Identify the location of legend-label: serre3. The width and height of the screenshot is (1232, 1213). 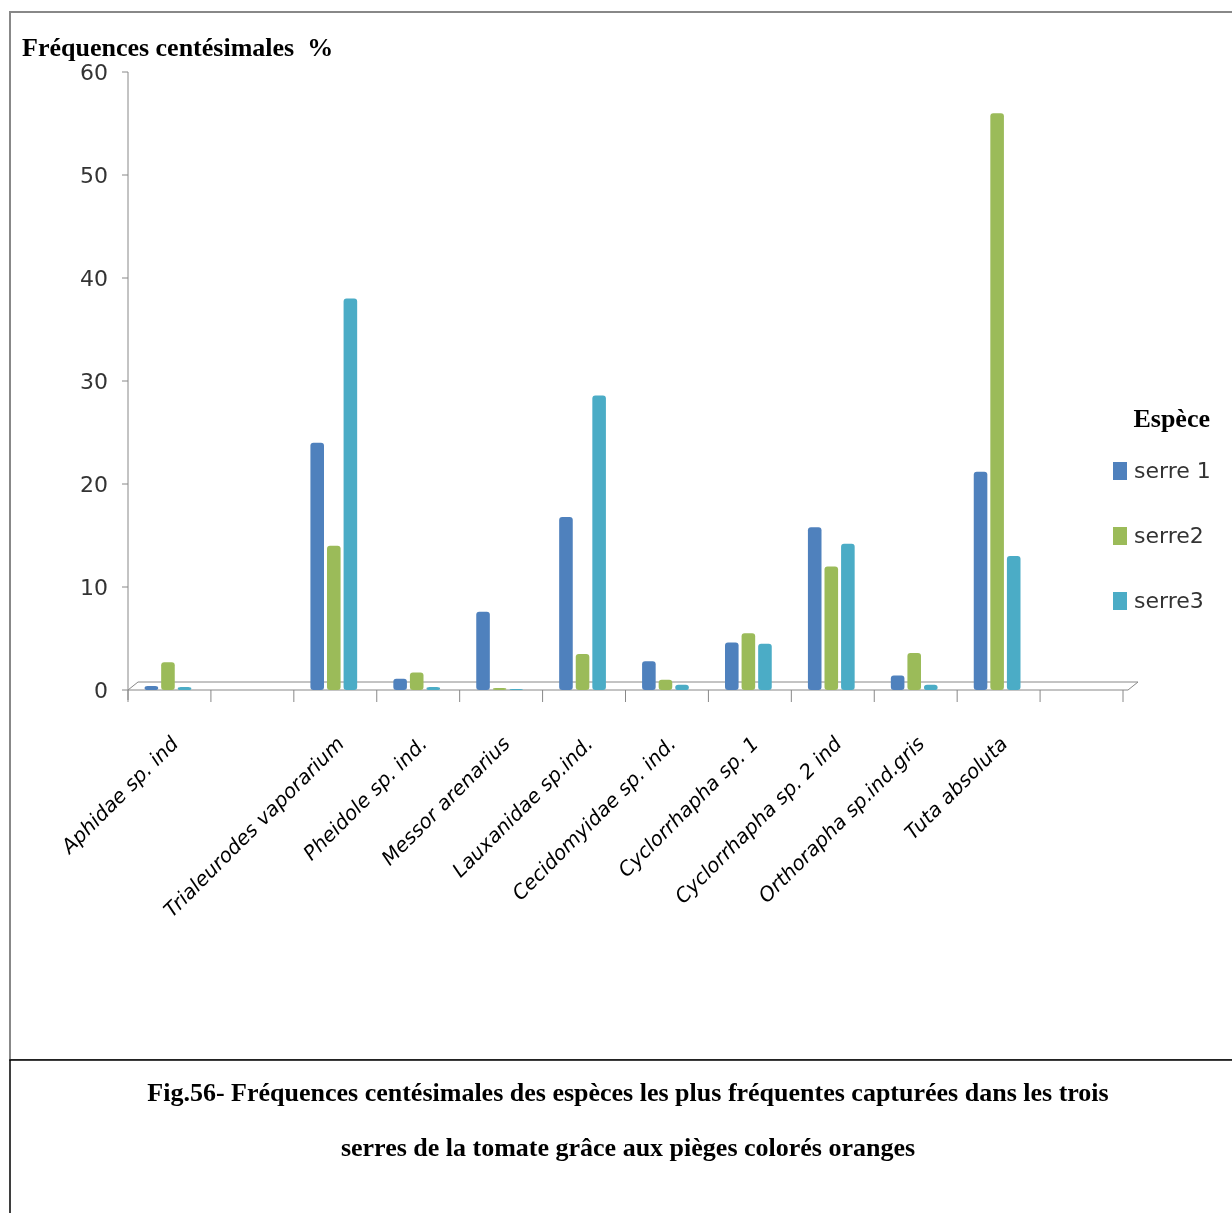
(1169, 600).